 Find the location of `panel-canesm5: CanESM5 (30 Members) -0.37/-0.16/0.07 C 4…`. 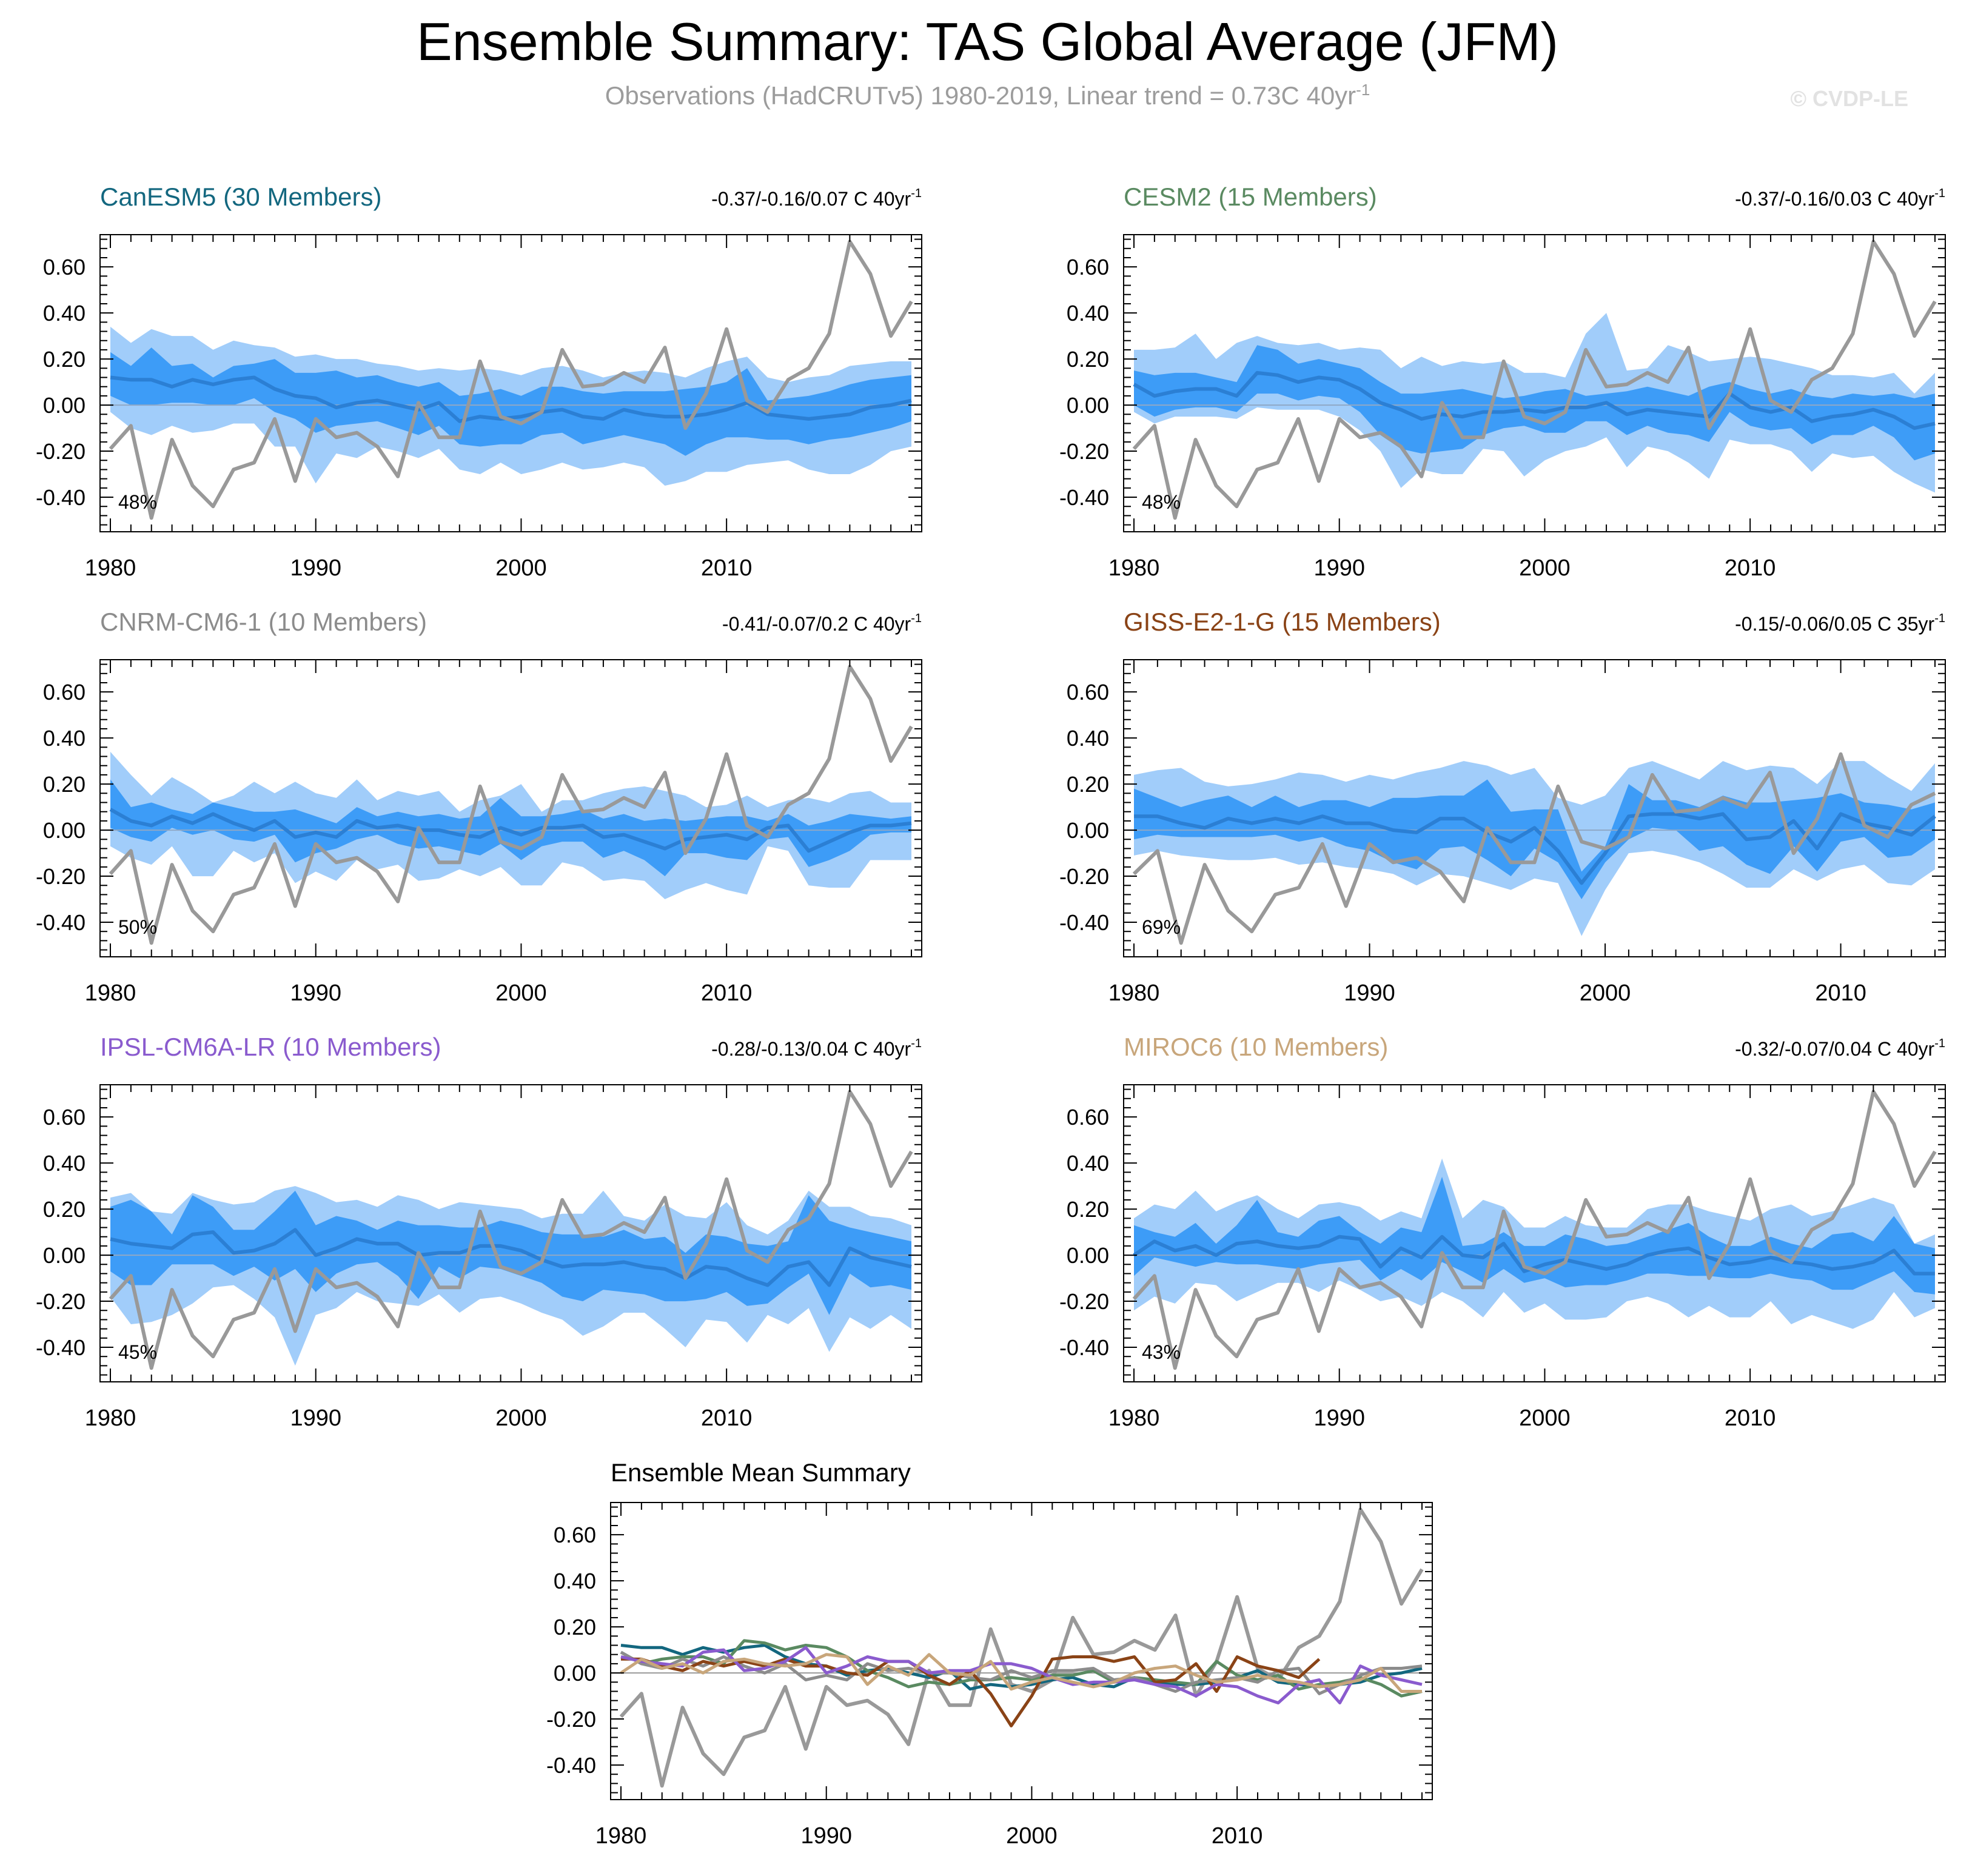

panel-canesm5: CanESM5 (30 Members) -0.37/-0.16/0.07 C 4… is located at coordinates (479, 382).